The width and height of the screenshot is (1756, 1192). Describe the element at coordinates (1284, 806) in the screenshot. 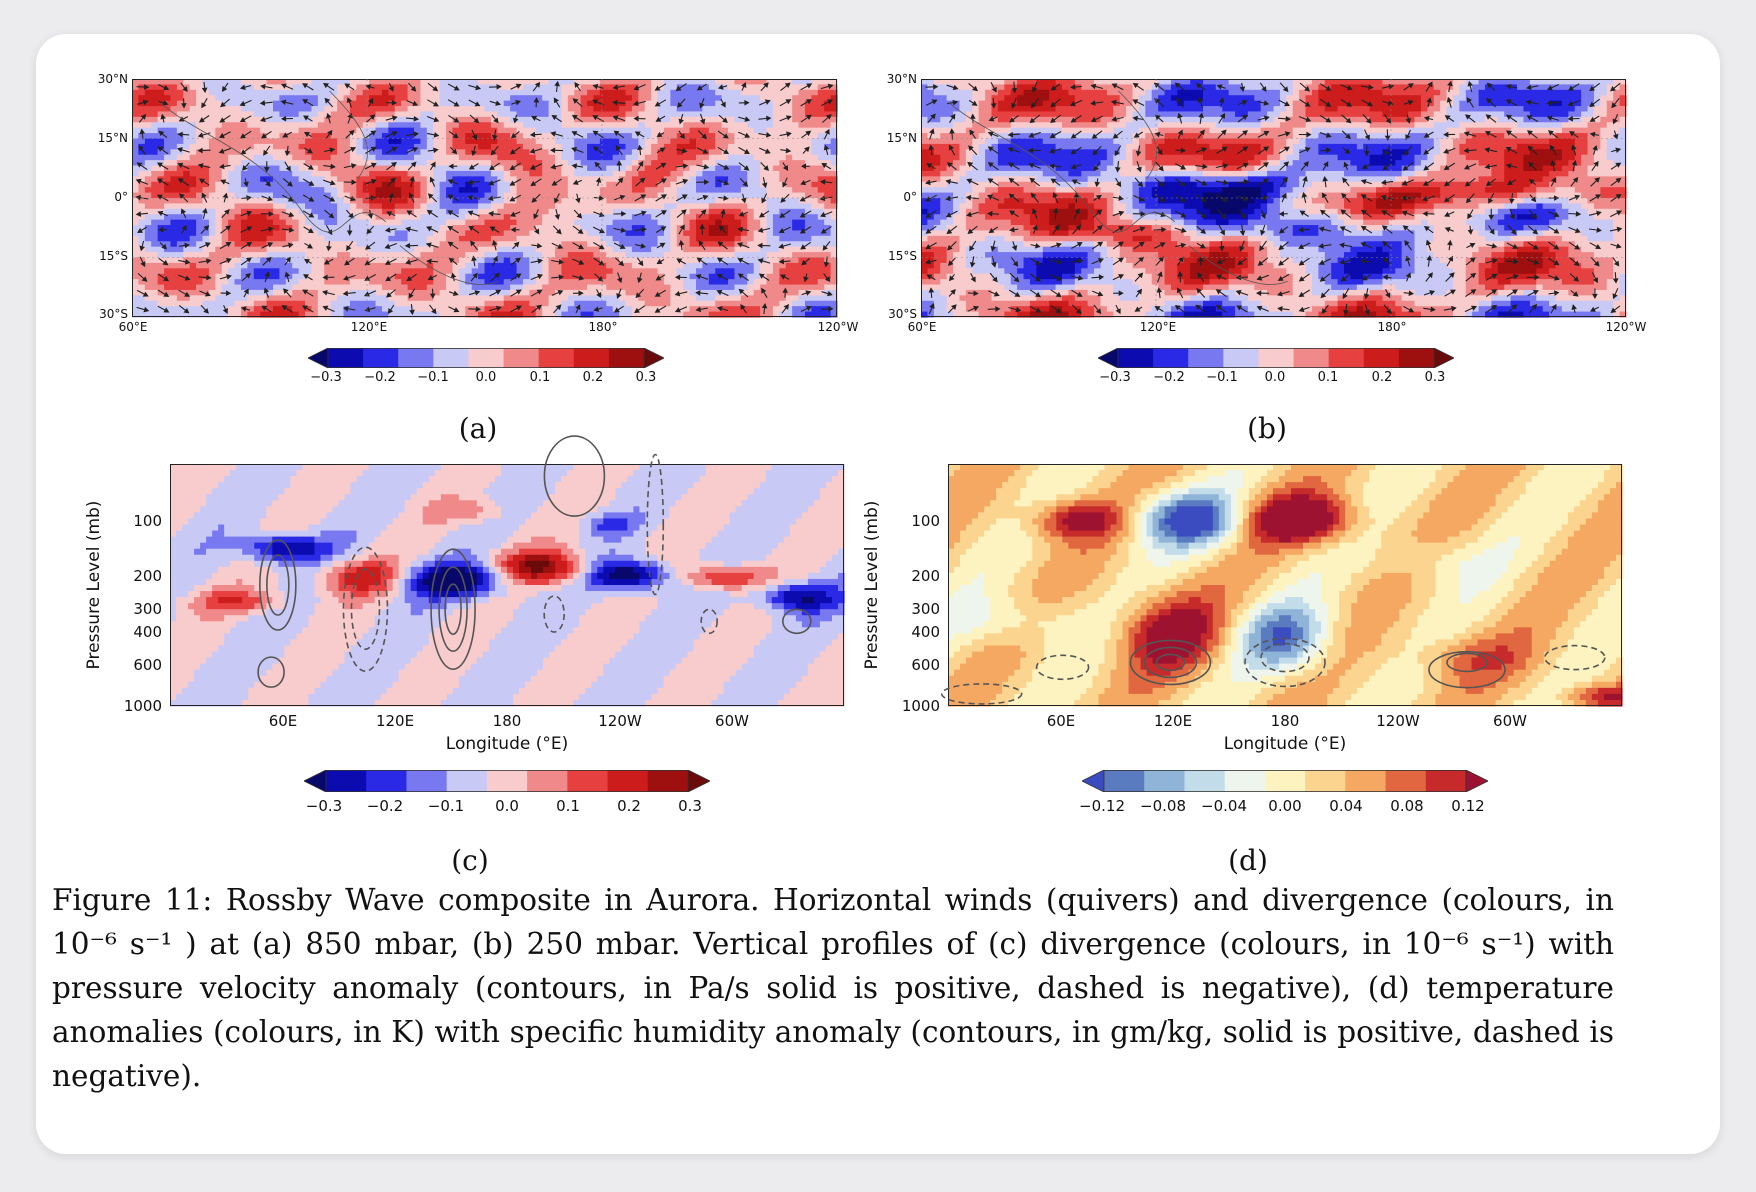

I see `colorbar-tick: 0.00` at that location.